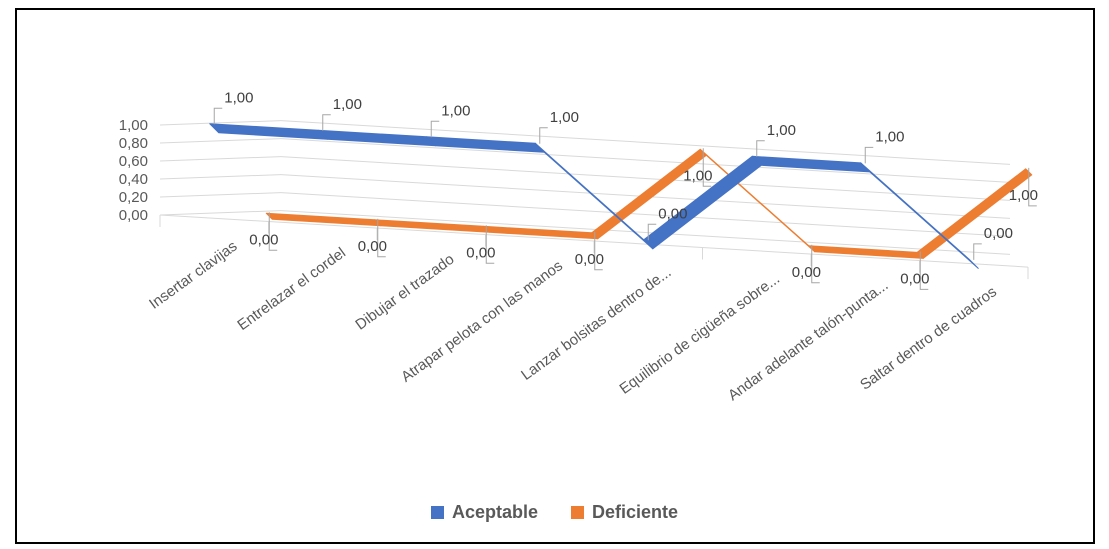  I want to click on legend-item-aceptable: Aceptable, so click(484, 512).